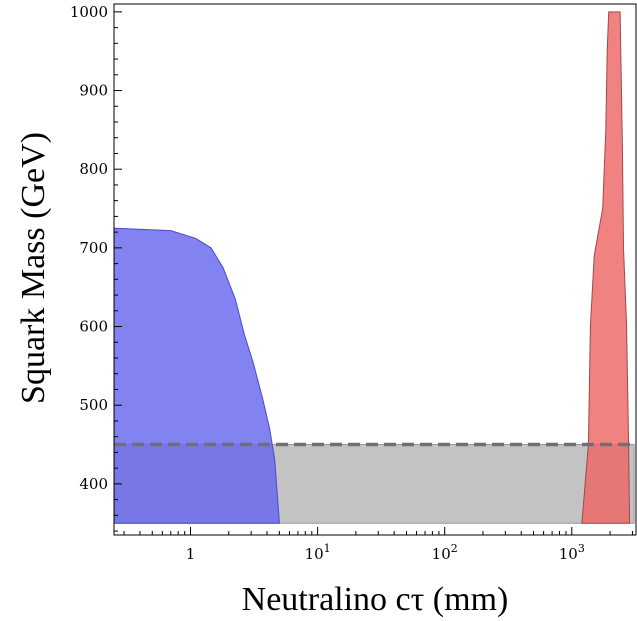 This screenshot has width=637, height=621. Describe the element at coordinates (93, 169) in the screenshot. I see `y-tick-label: 800` at that location.